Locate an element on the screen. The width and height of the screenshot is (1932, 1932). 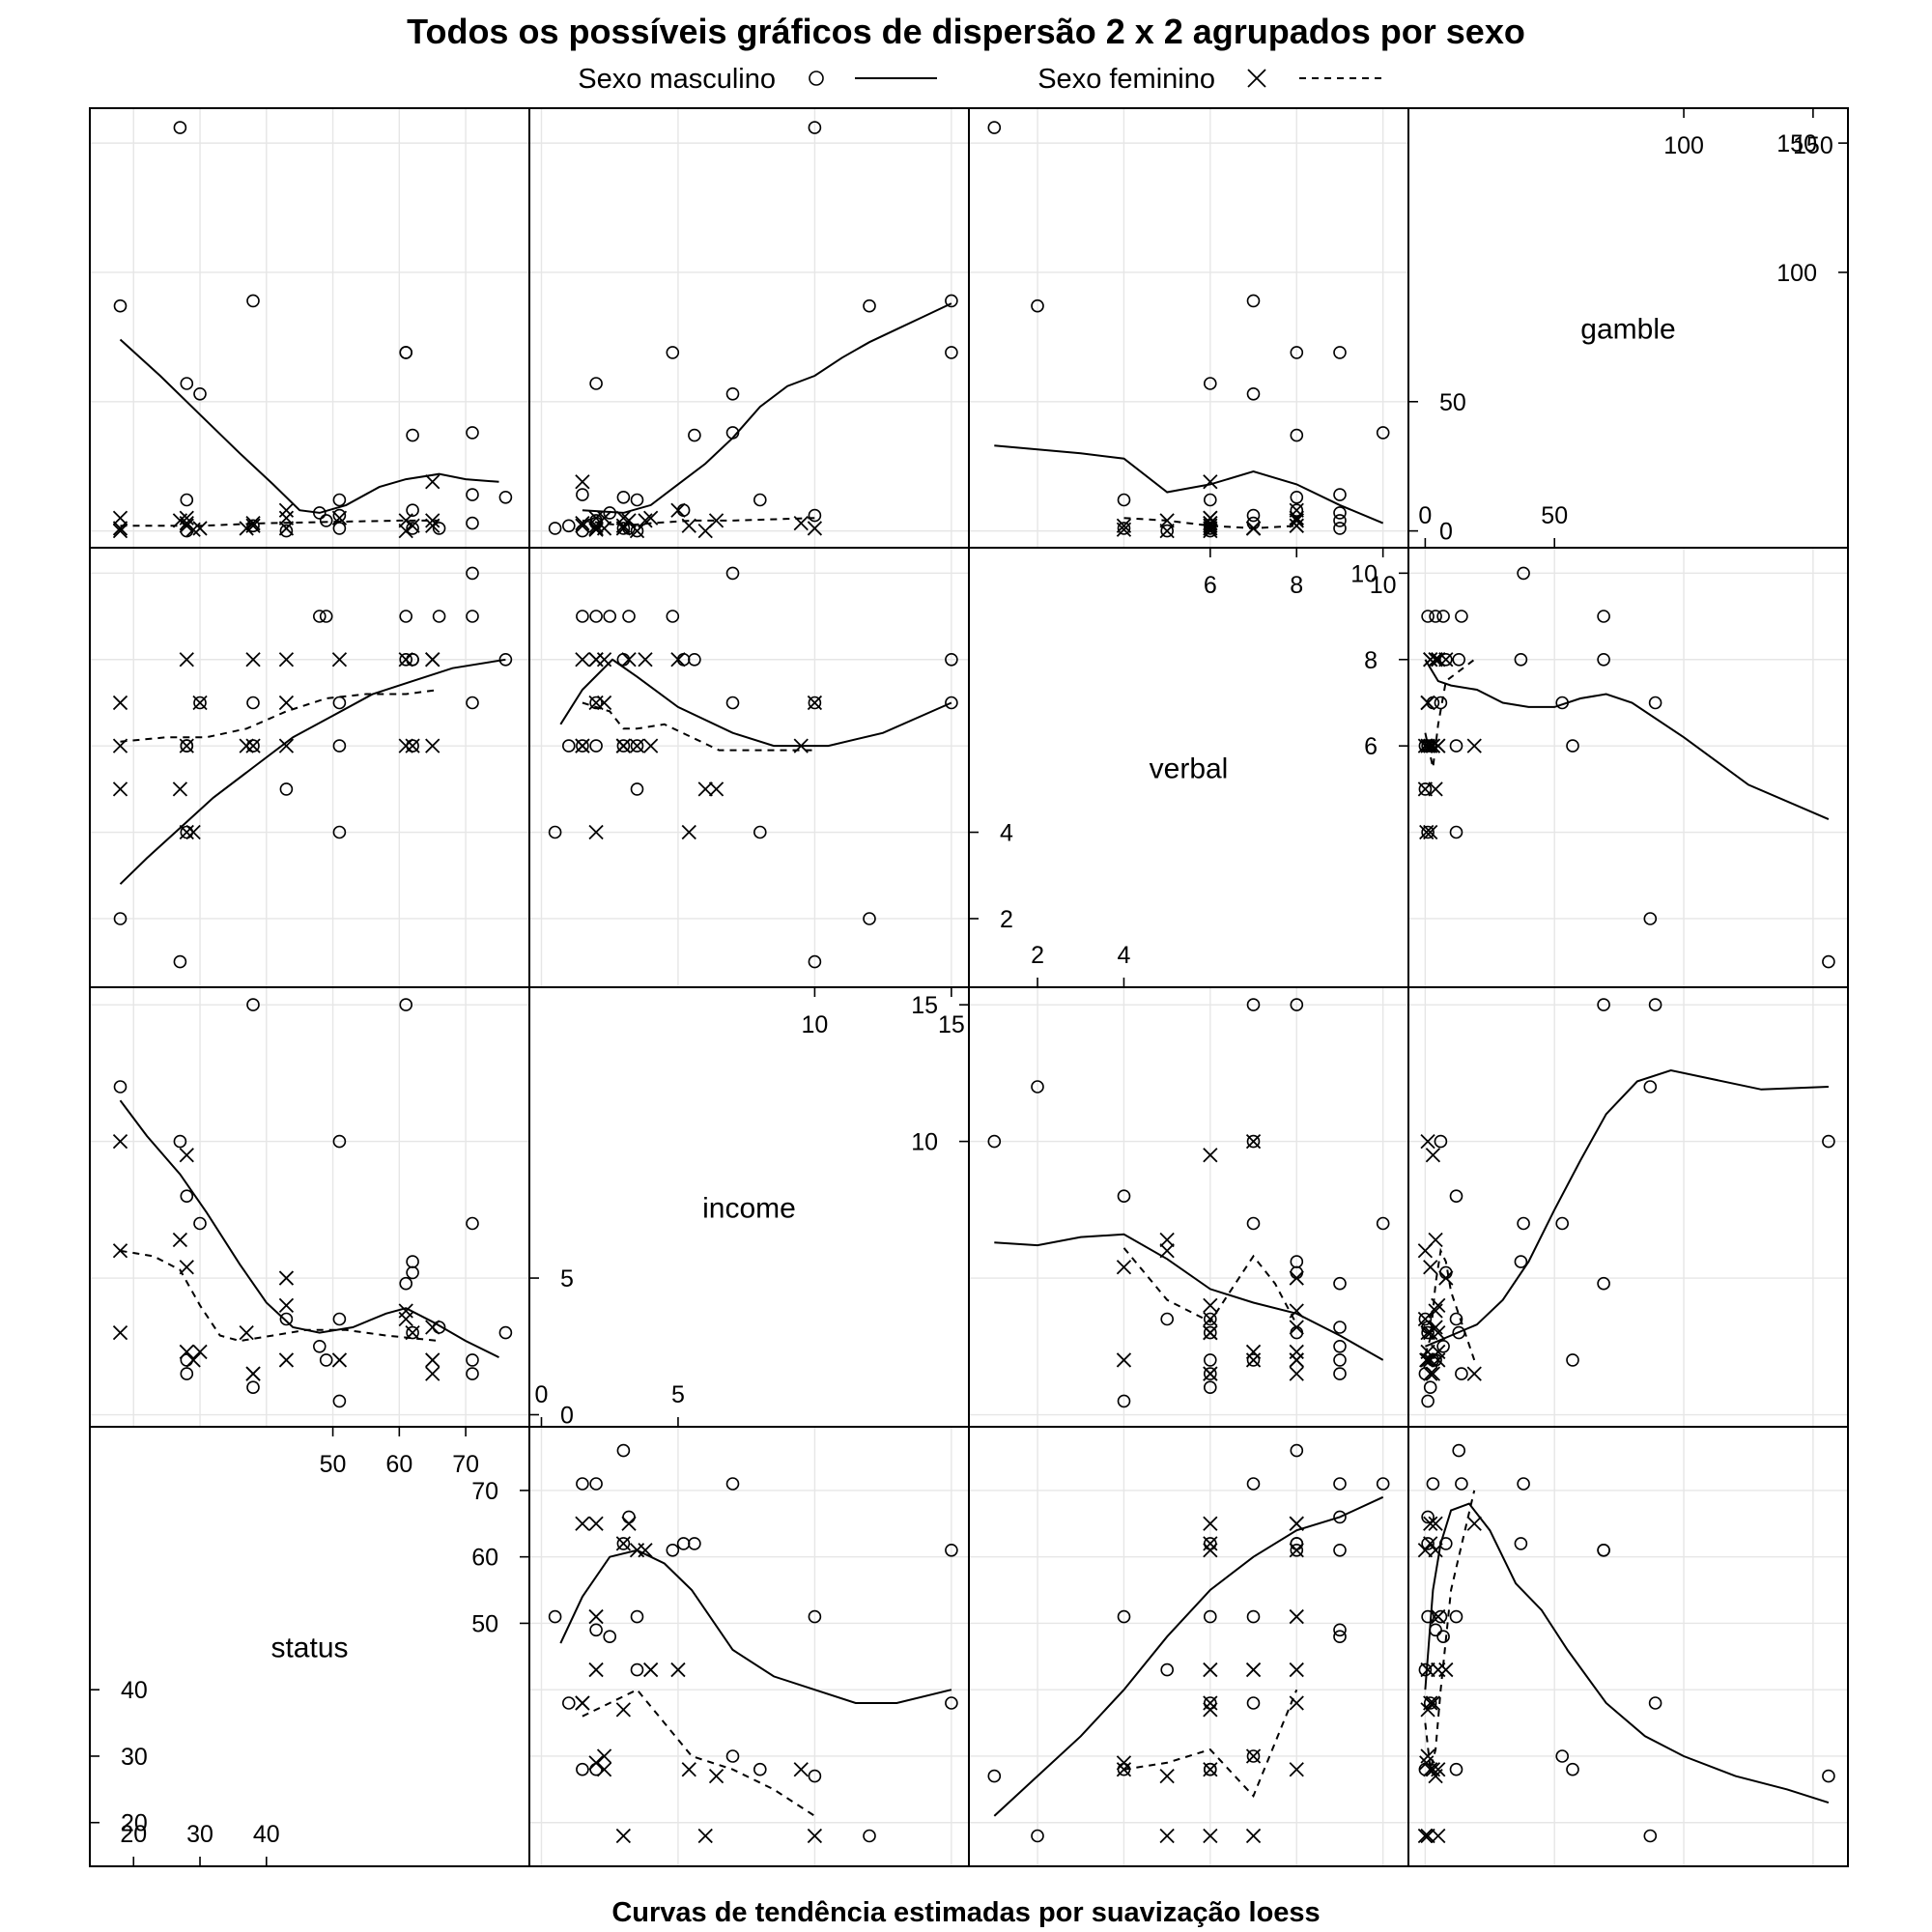
diag-label-right-gamble-150: 150 is located at coordinates (1796, 143).